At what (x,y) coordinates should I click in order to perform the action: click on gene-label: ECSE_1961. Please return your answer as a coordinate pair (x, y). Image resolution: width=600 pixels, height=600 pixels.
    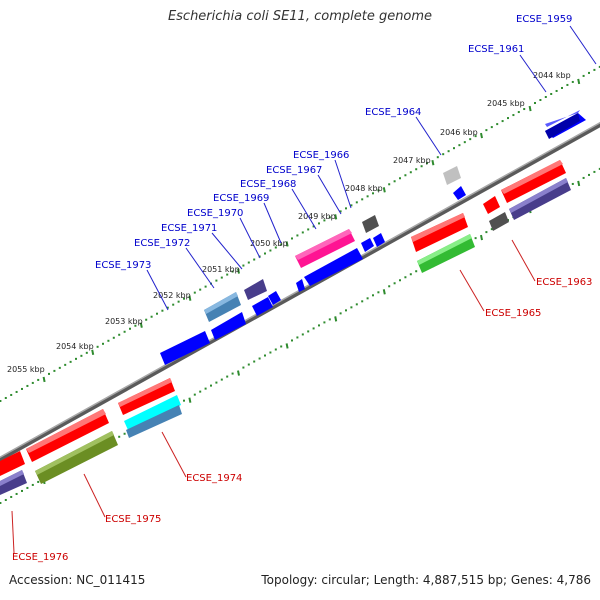
    Looking at the image, I should click on (496, 49).